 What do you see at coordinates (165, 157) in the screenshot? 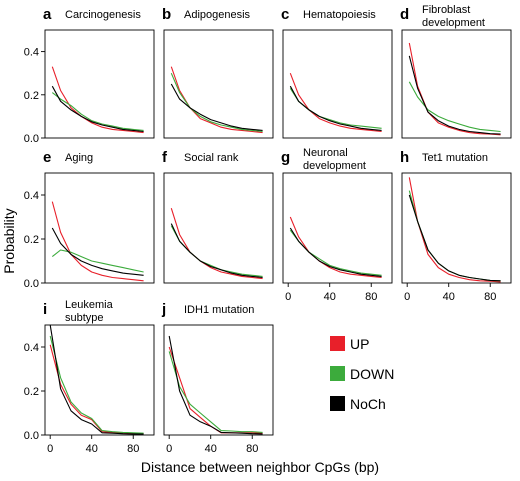
I see `panel-letter: f` at bounding box center [165, 157].